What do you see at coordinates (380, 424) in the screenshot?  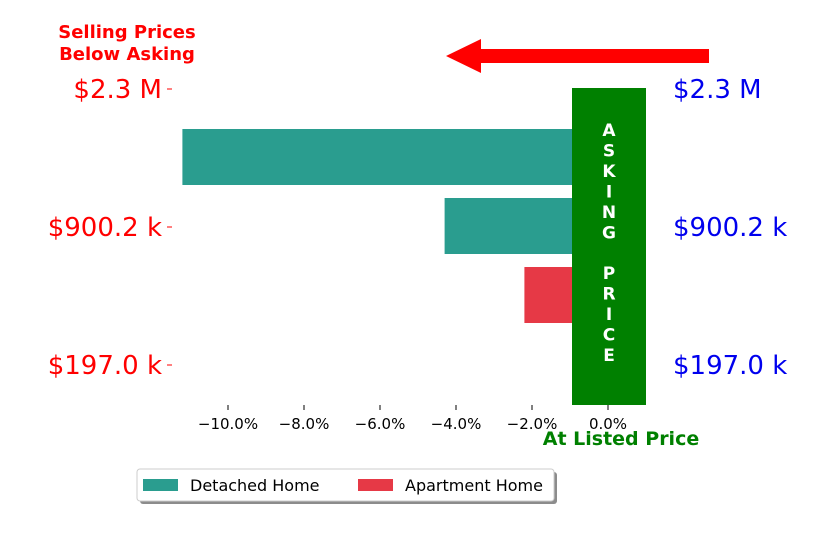 I see `x-tick-label: −6.0%` at bounding box center [380, 424].